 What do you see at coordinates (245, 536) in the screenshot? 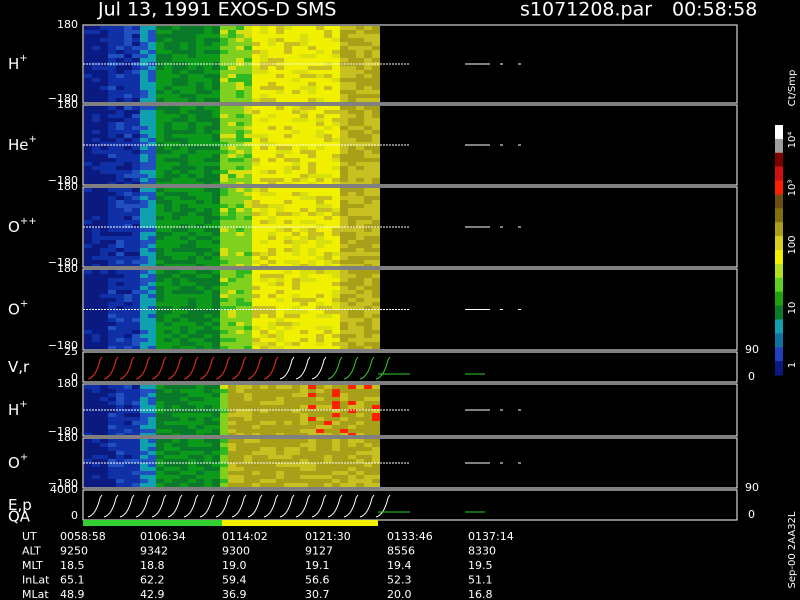
I see `table-cell: 0114:02` at bounding box center [245, 536].